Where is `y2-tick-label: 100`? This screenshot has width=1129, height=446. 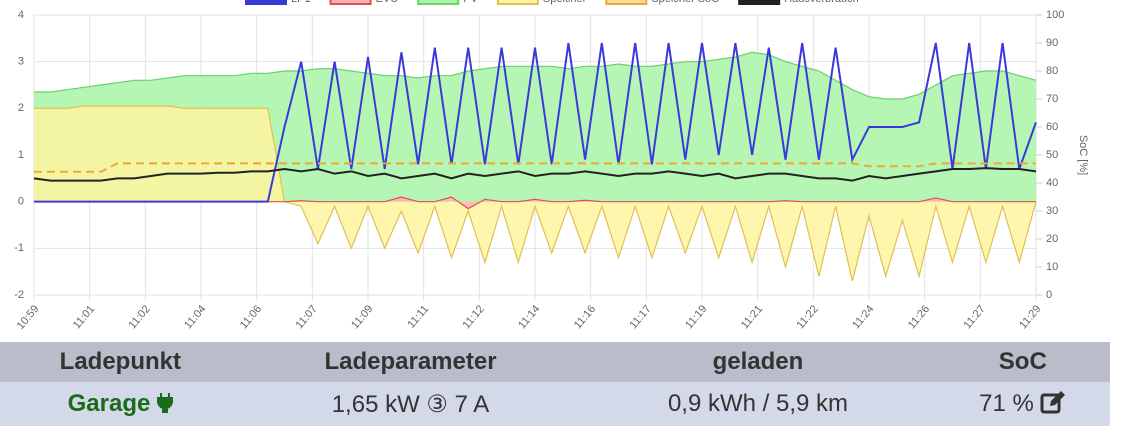
y2-tick-label: 100 is located at coordinates (1055, 15).